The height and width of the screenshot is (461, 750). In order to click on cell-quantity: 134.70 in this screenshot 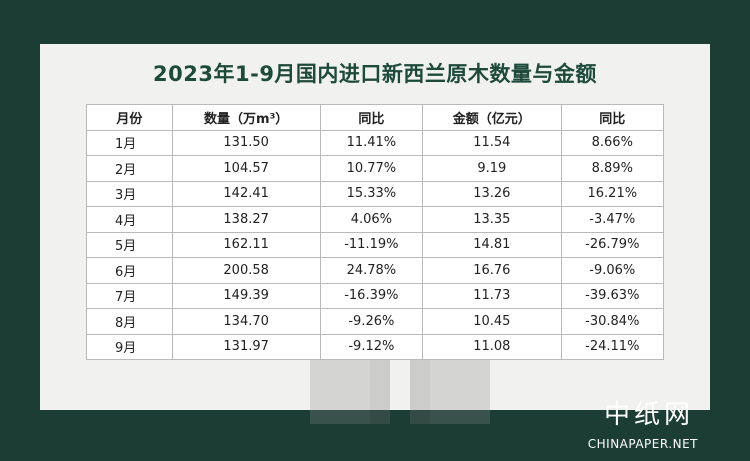, I will do `click(246, 321)`.